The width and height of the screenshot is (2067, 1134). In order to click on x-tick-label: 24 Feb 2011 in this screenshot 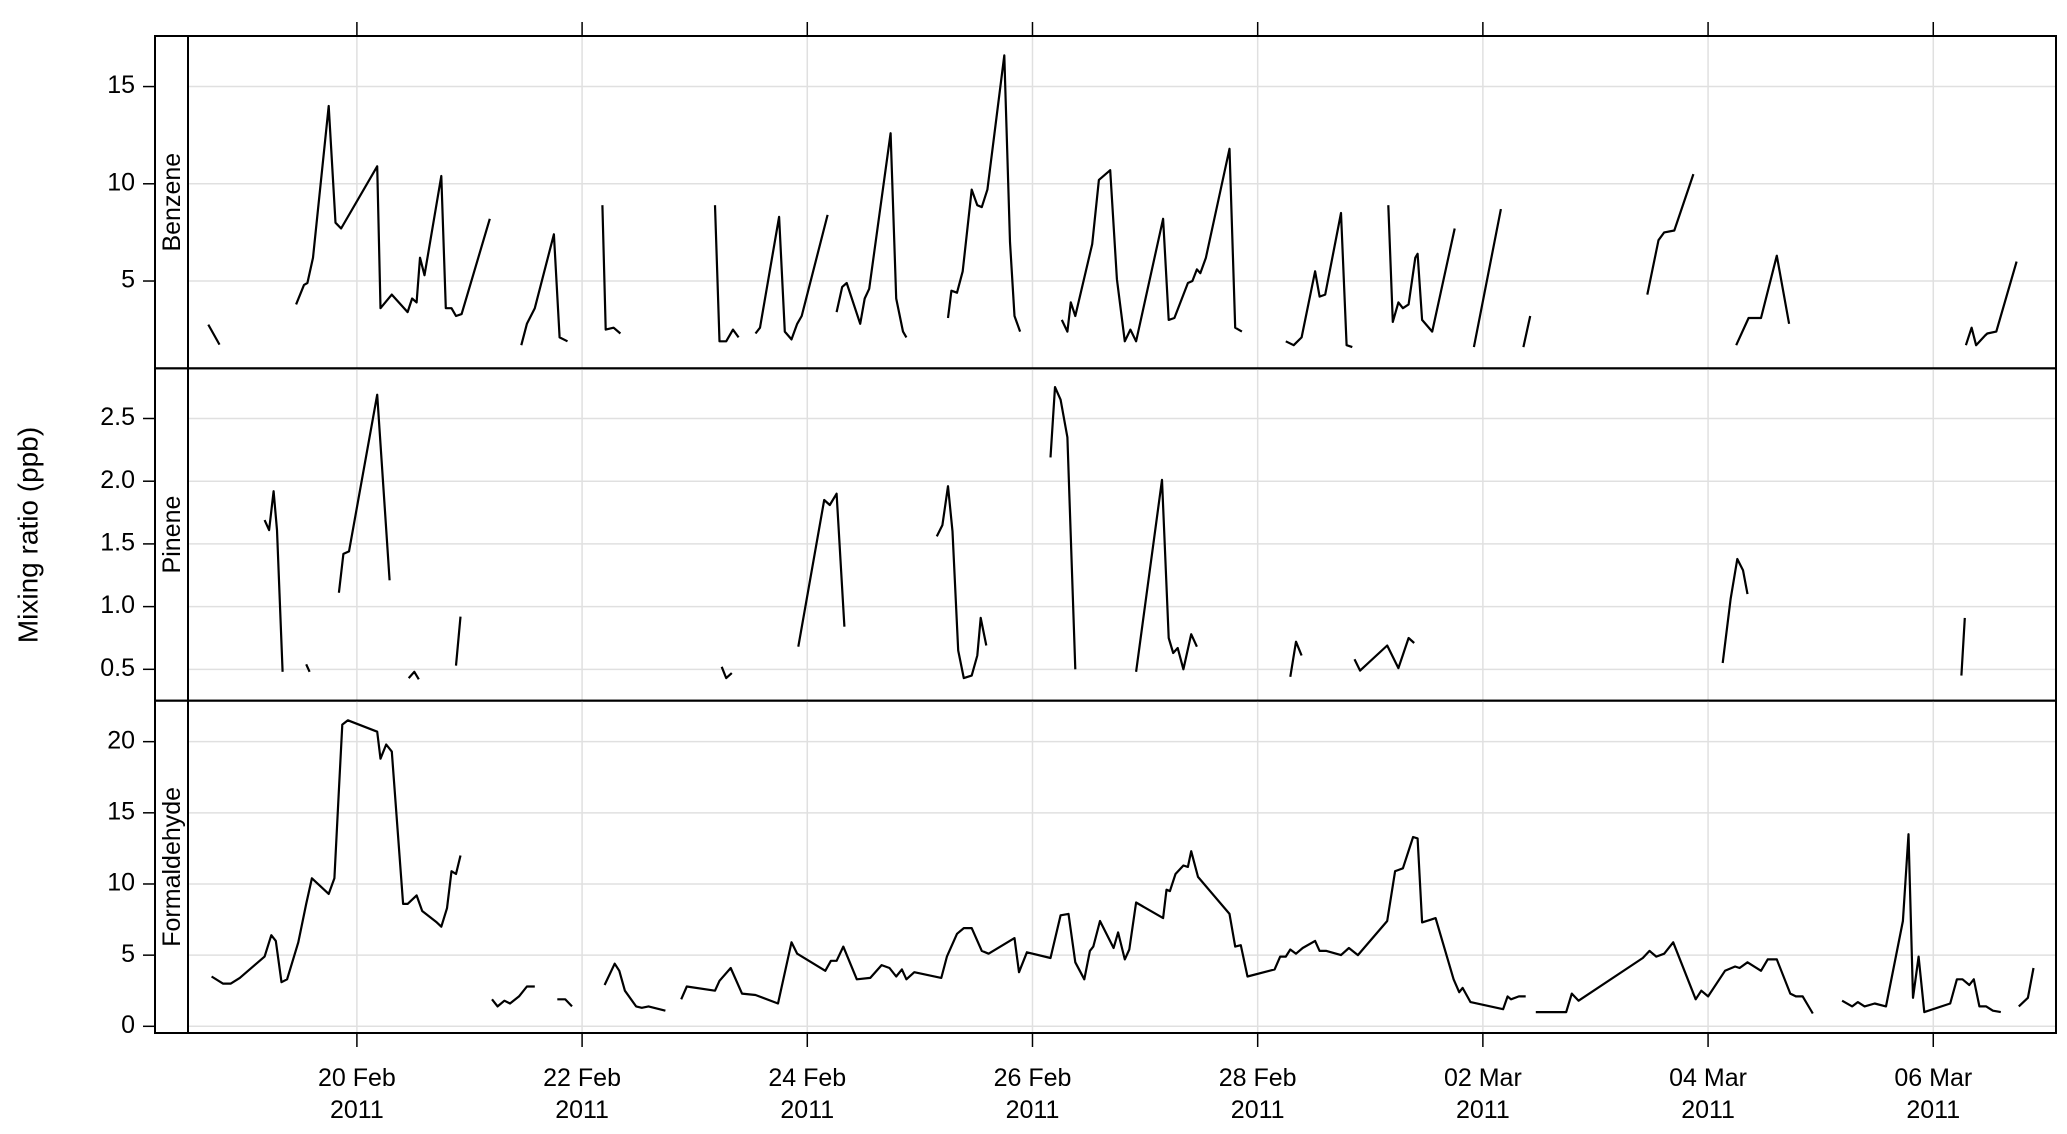, I will do `click(807, 1094)`.